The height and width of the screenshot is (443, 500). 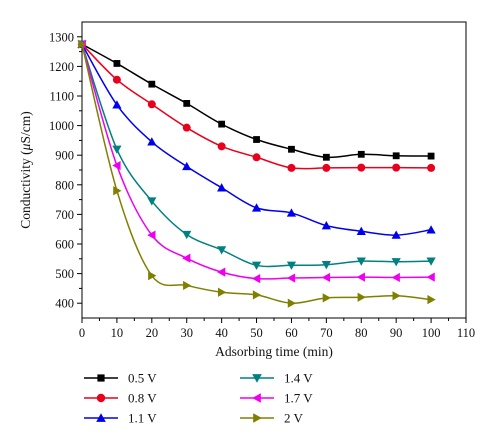 I want to click on x-tick-label: 60, so click(x=291, y=333).